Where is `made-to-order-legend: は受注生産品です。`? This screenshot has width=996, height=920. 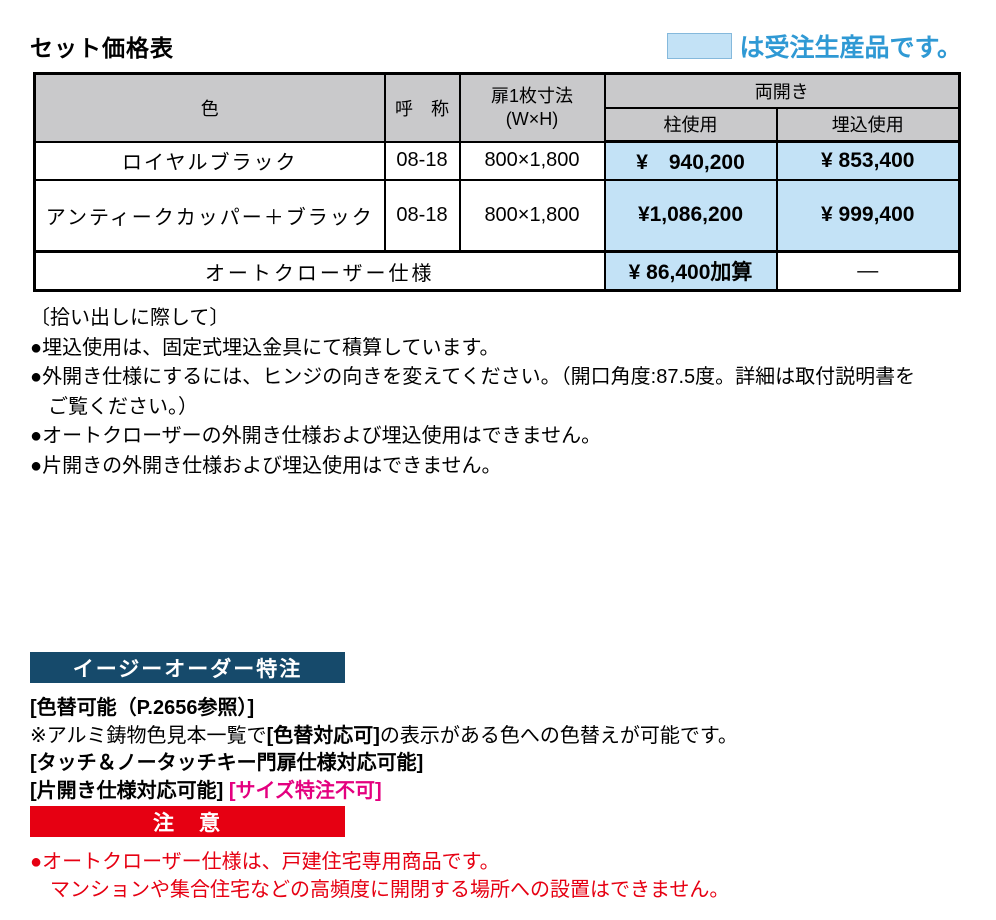
made-to-order-legend: は受注生産品です。 is located at coordinates (814, 46).